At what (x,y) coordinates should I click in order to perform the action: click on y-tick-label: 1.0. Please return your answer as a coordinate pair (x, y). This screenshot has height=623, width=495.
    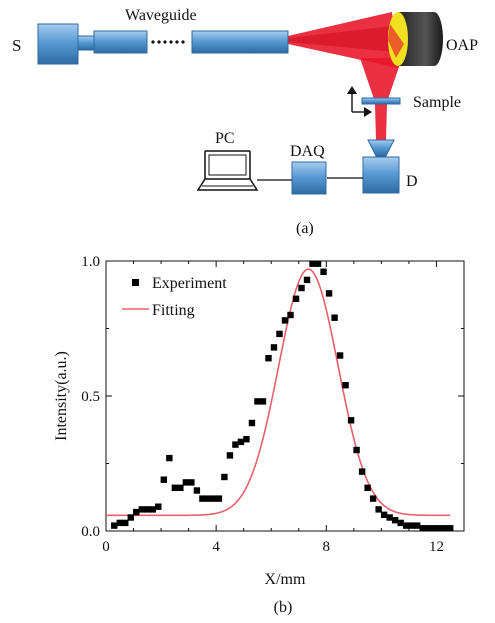
    Looking at the image, I should click on (90, 262).